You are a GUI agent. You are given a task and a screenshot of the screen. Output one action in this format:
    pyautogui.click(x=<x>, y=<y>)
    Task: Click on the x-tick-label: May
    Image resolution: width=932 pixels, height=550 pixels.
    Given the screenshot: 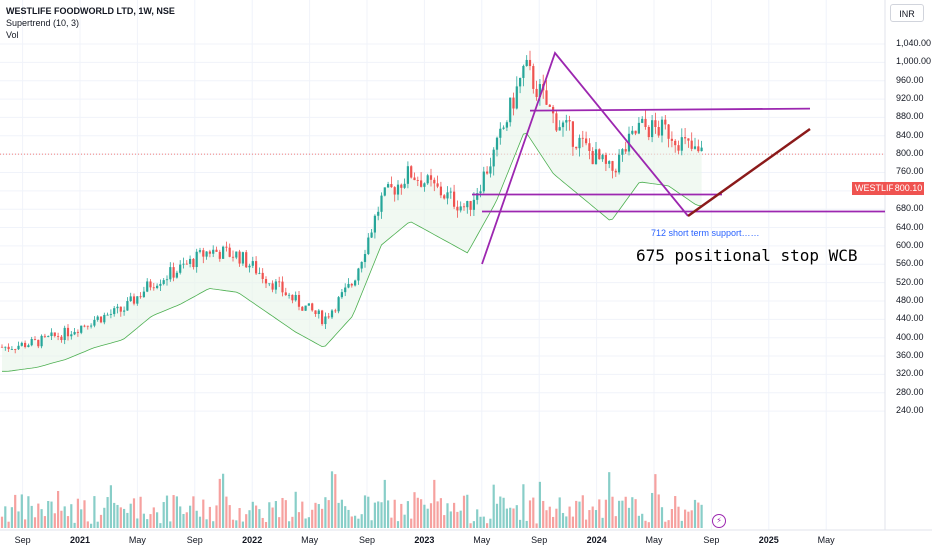 What is the action you would take?
    pyautogui.click(x=826, y=540)
    